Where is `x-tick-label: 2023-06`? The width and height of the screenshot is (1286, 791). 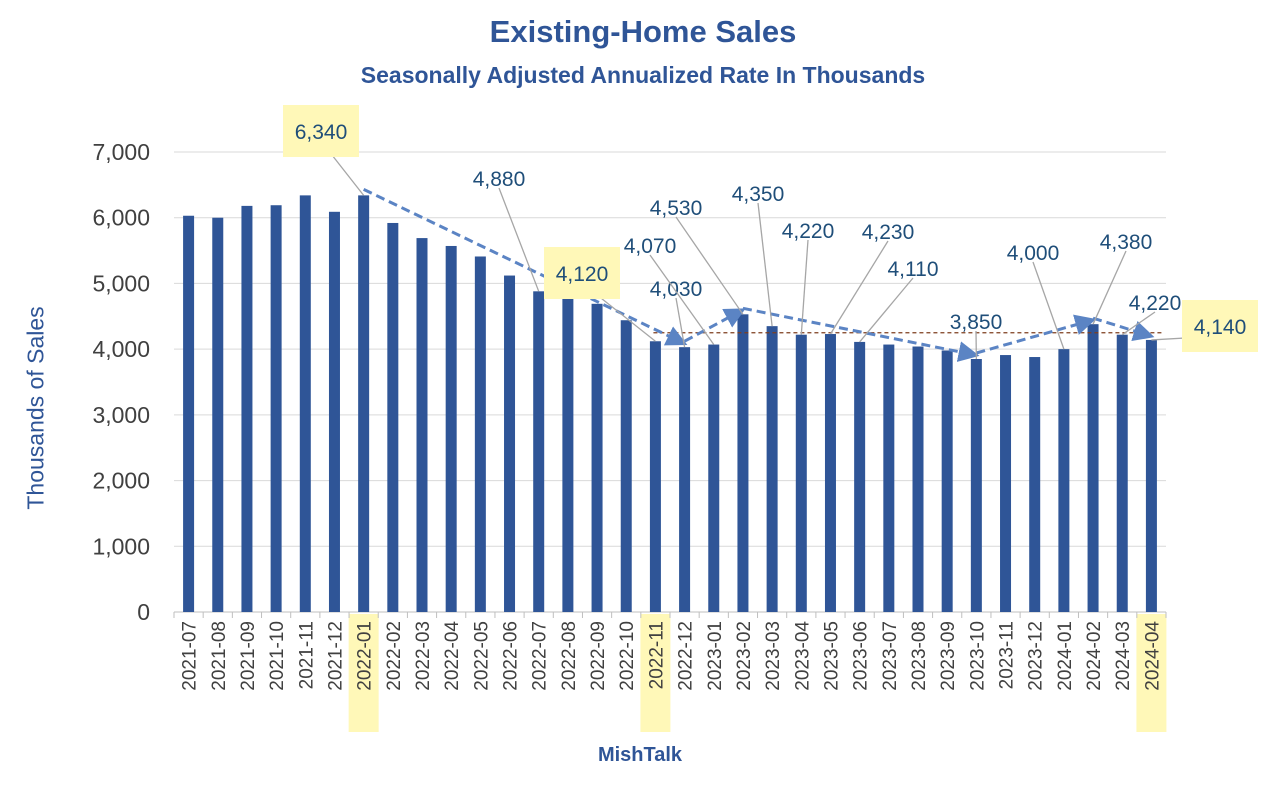
x-tick-label: 2023-06 is located at coordinates (861, 656).